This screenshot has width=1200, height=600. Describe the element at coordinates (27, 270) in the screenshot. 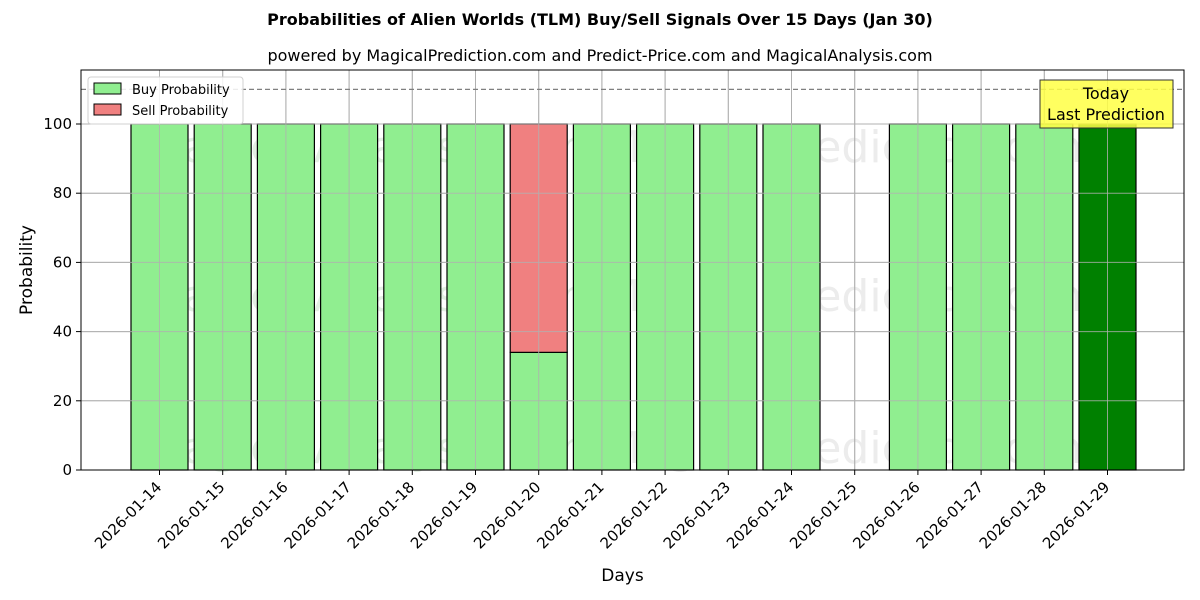

I see `y-axis-label: Probability` at that location.